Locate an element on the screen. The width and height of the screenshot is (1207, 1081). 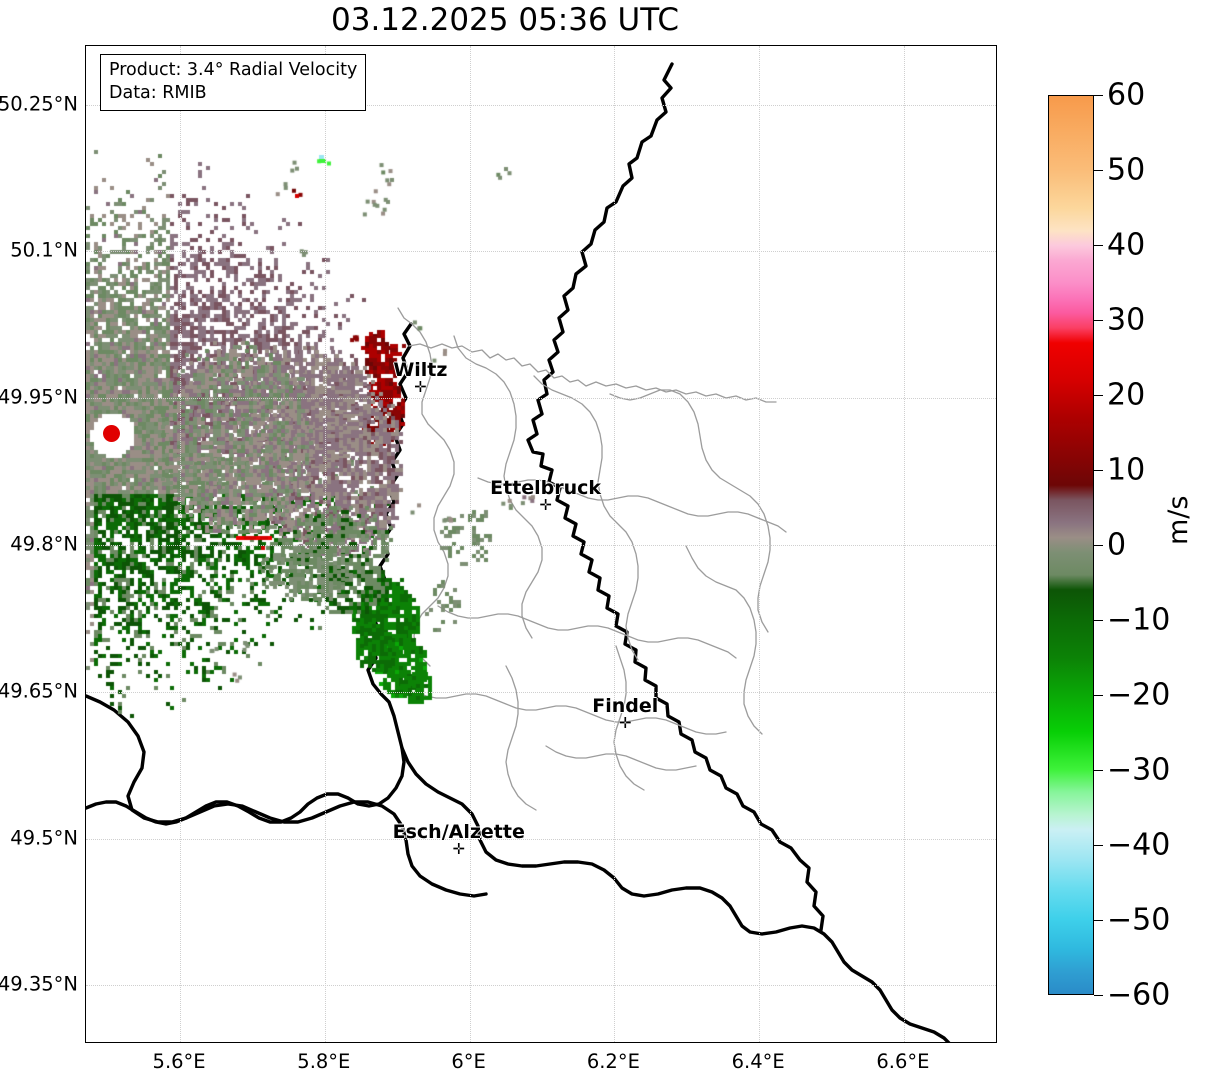
colorbar-tick-label: 20 is located at coordinates (1126, 395).